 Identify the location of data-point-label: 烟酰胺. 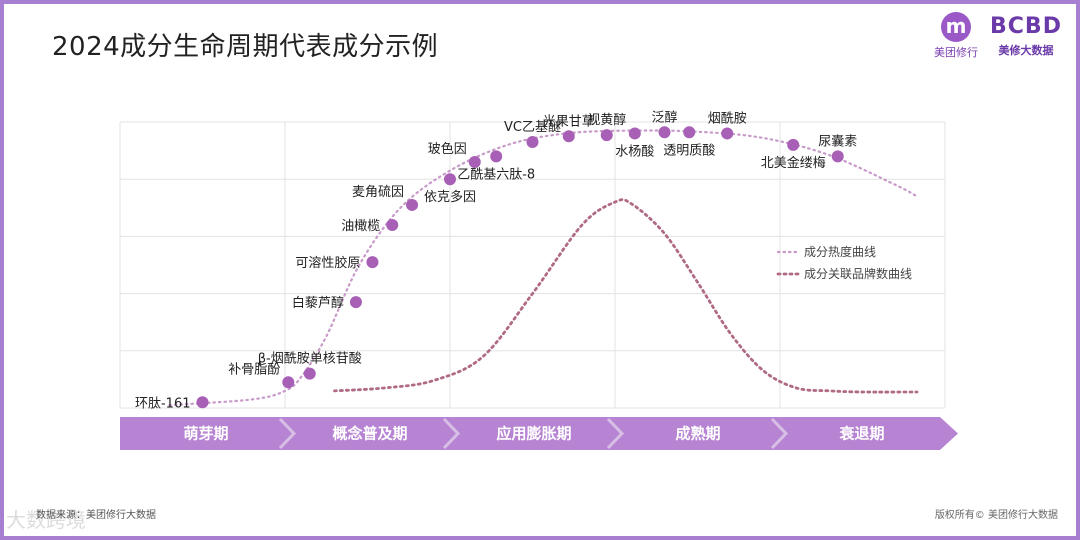
(727, 118).